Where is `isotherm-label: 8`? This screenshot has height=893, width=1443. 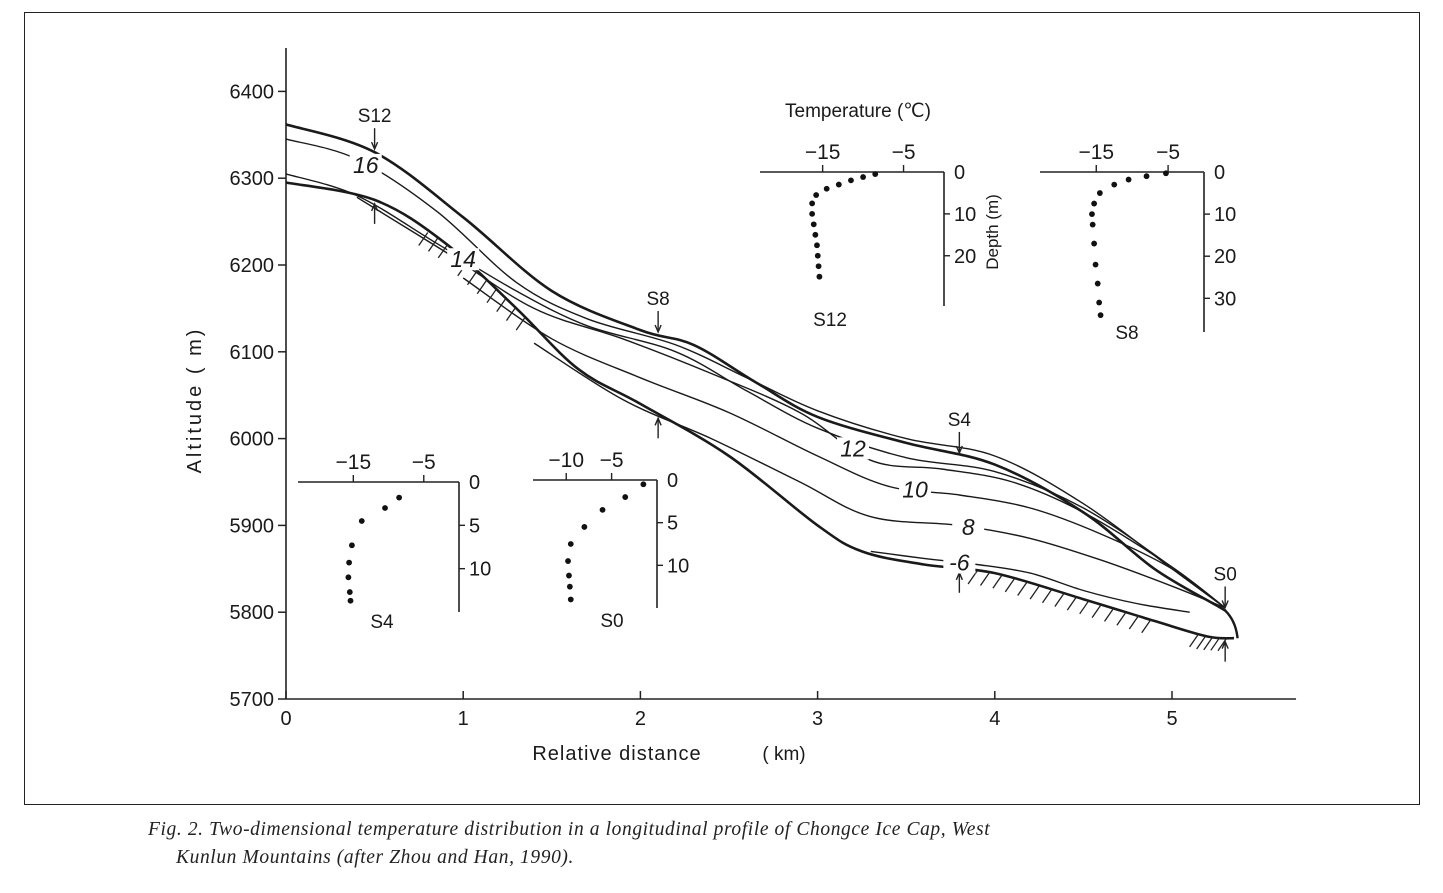
isotherm-label: 8 is located at coordinates (968, 527).